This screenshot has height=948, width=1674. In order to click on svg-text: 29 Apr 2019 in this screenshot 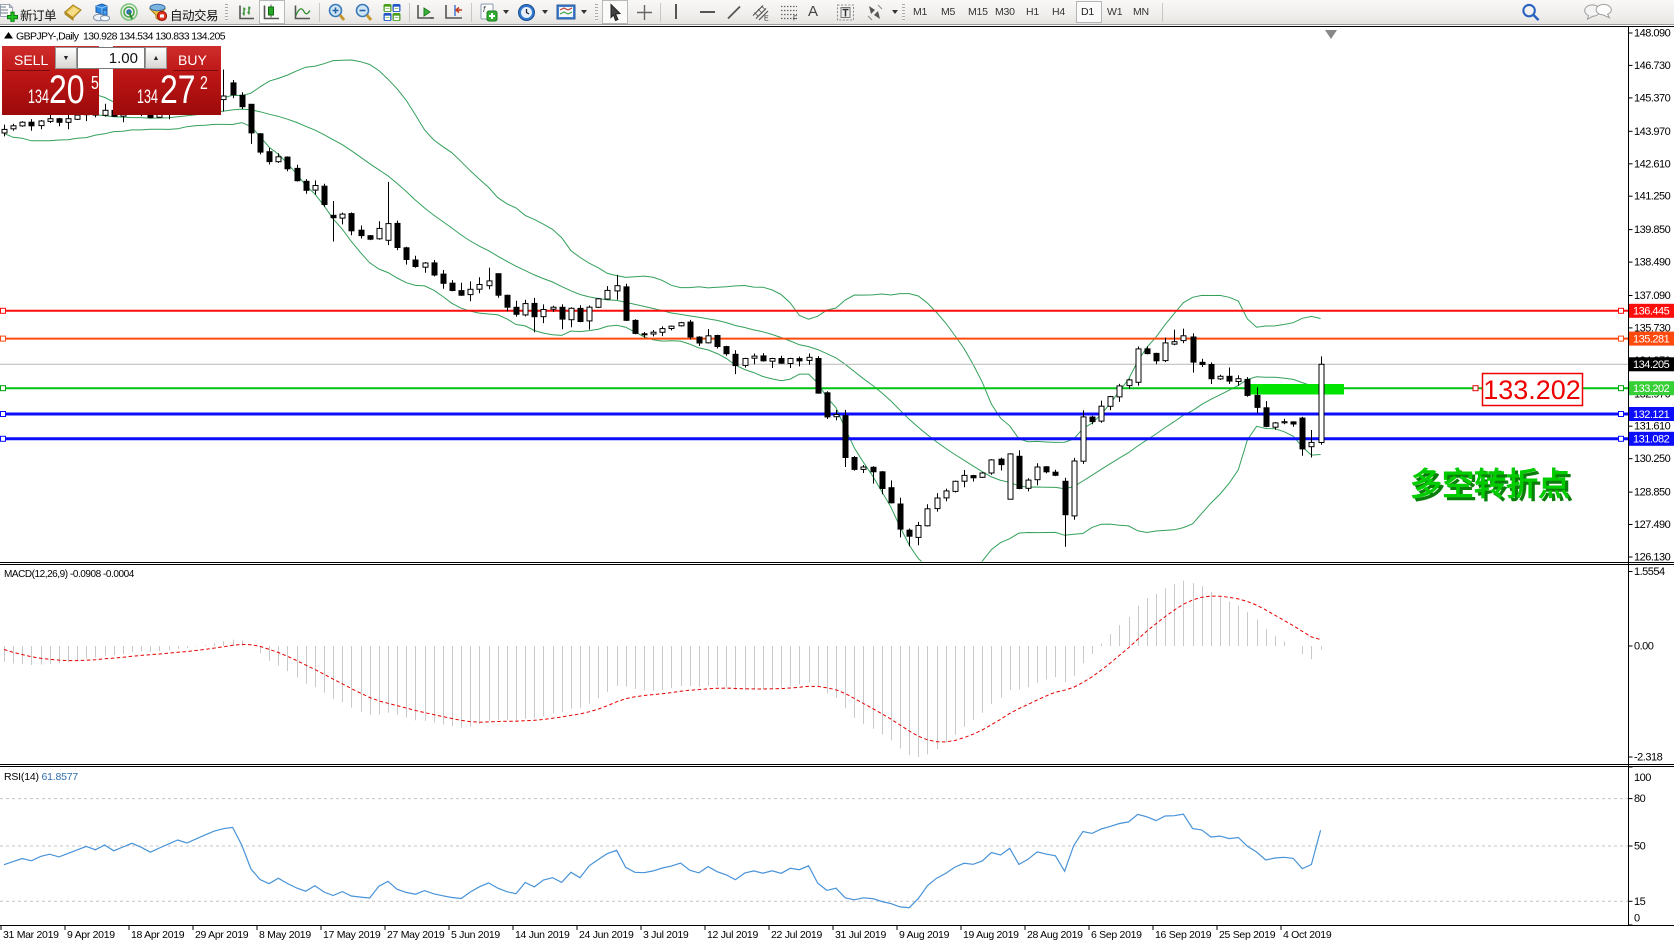, I will do `click(222, 935)`.